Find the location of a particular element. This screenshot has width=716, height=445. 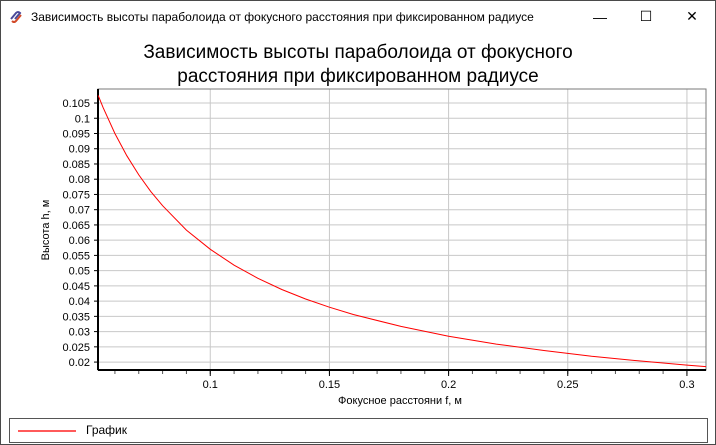

x-tick-label: 0.15 is located at coordinates (329, 385).